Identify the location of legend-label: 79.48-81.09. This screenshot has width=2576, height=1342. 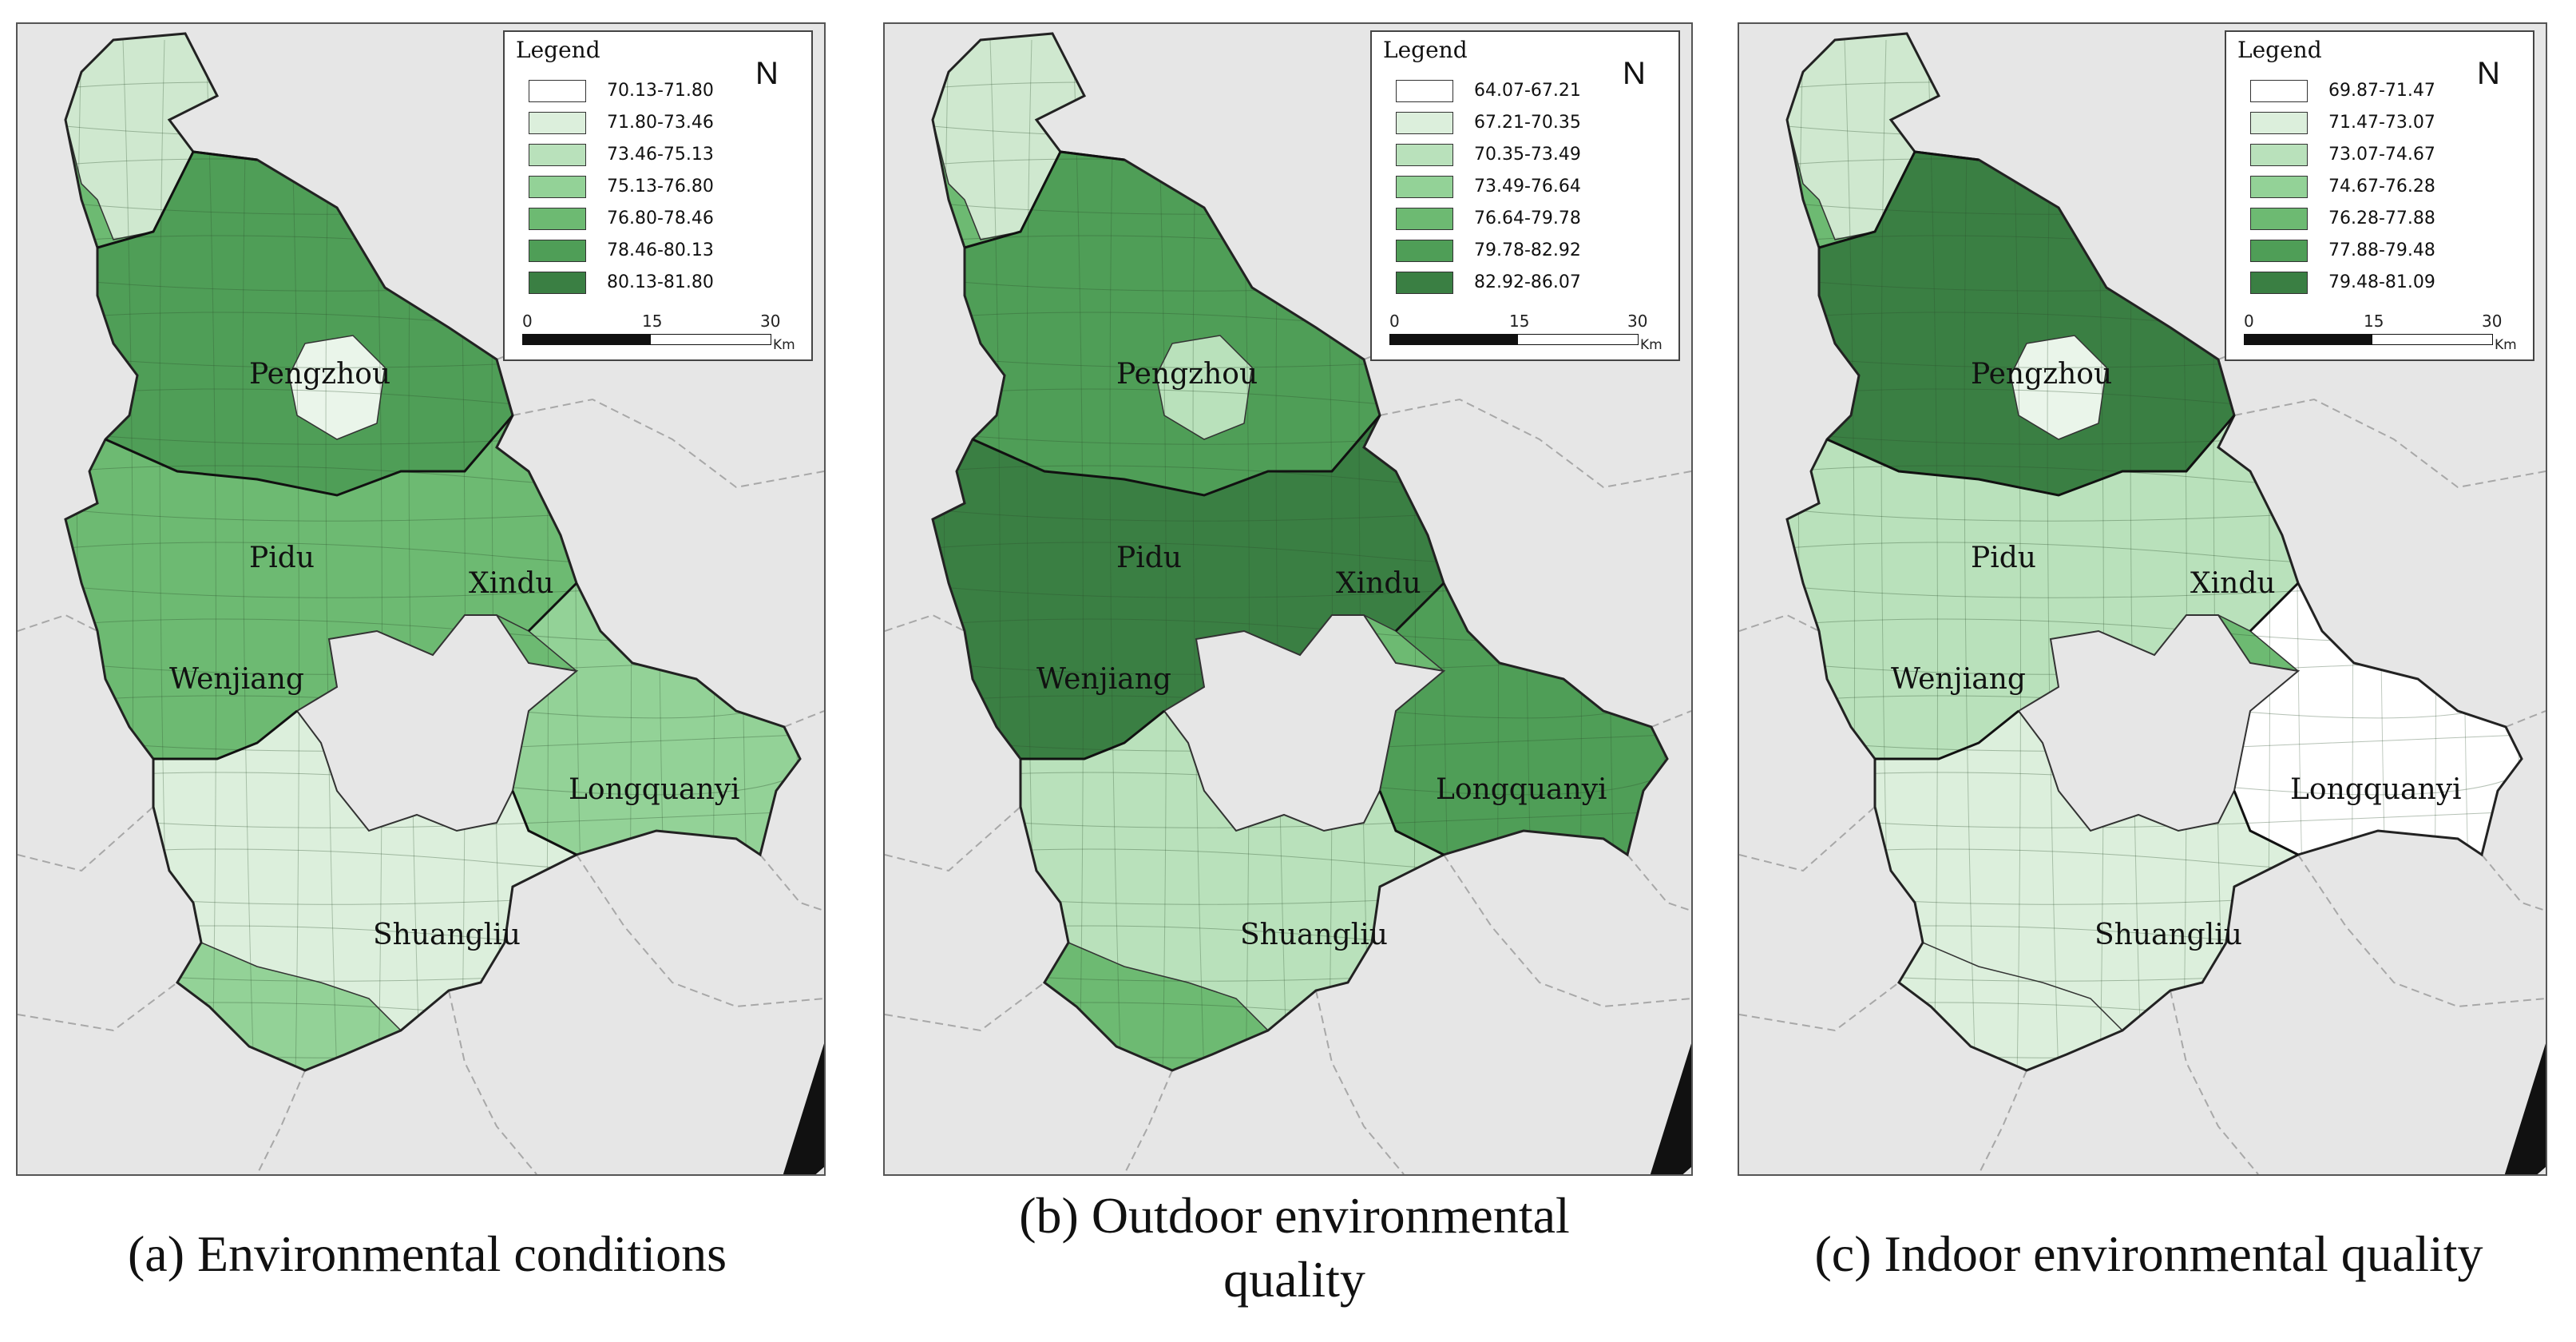
(2381, 282).